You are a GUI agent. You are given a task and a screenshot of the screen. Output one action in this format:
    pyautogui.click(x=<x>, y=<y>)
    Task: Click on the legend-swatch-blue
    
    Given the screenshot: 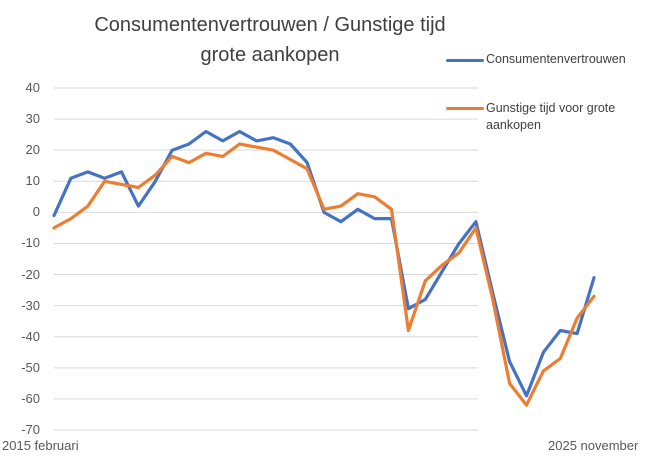 What is the action you would take?
    pyautogui.click(x=465, y=60)
    